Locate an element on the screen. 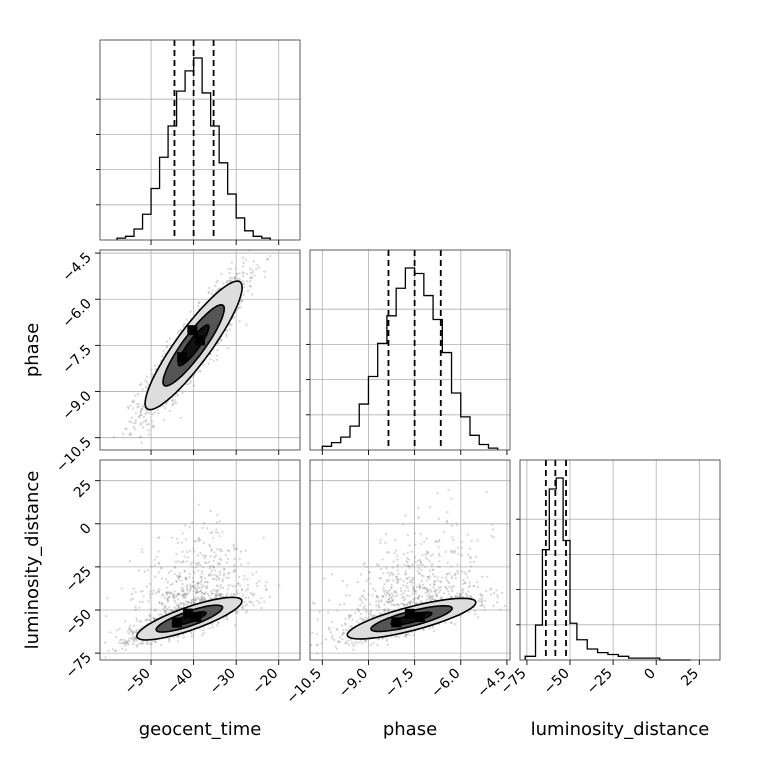  y-tick-label-luminosity_distance-1: −50 is located at coordinates (79, 623).